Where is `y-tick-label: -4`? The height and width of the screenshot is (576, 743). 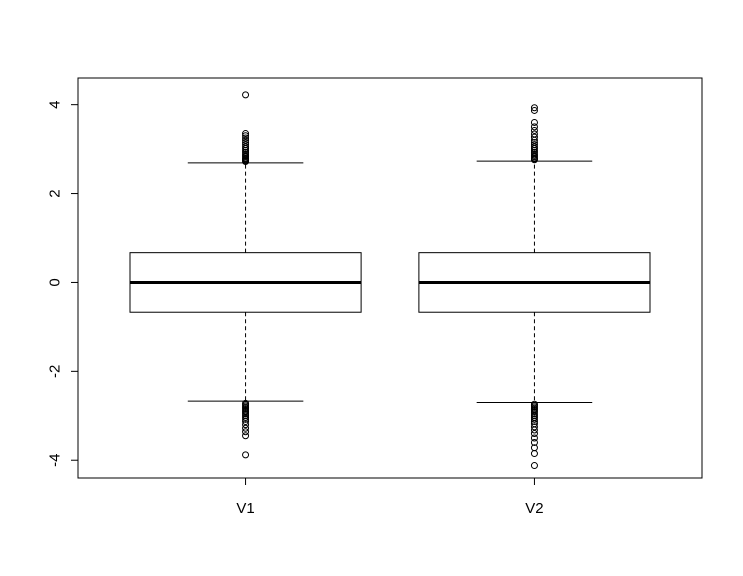 y-tick-label: -4 is located at coordinates (54, 460).